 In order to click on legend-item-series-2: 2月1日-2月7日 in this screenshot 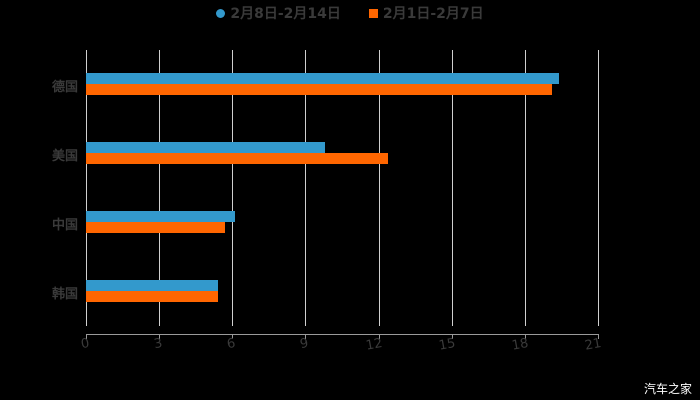, I will do `click(426, 13)`.